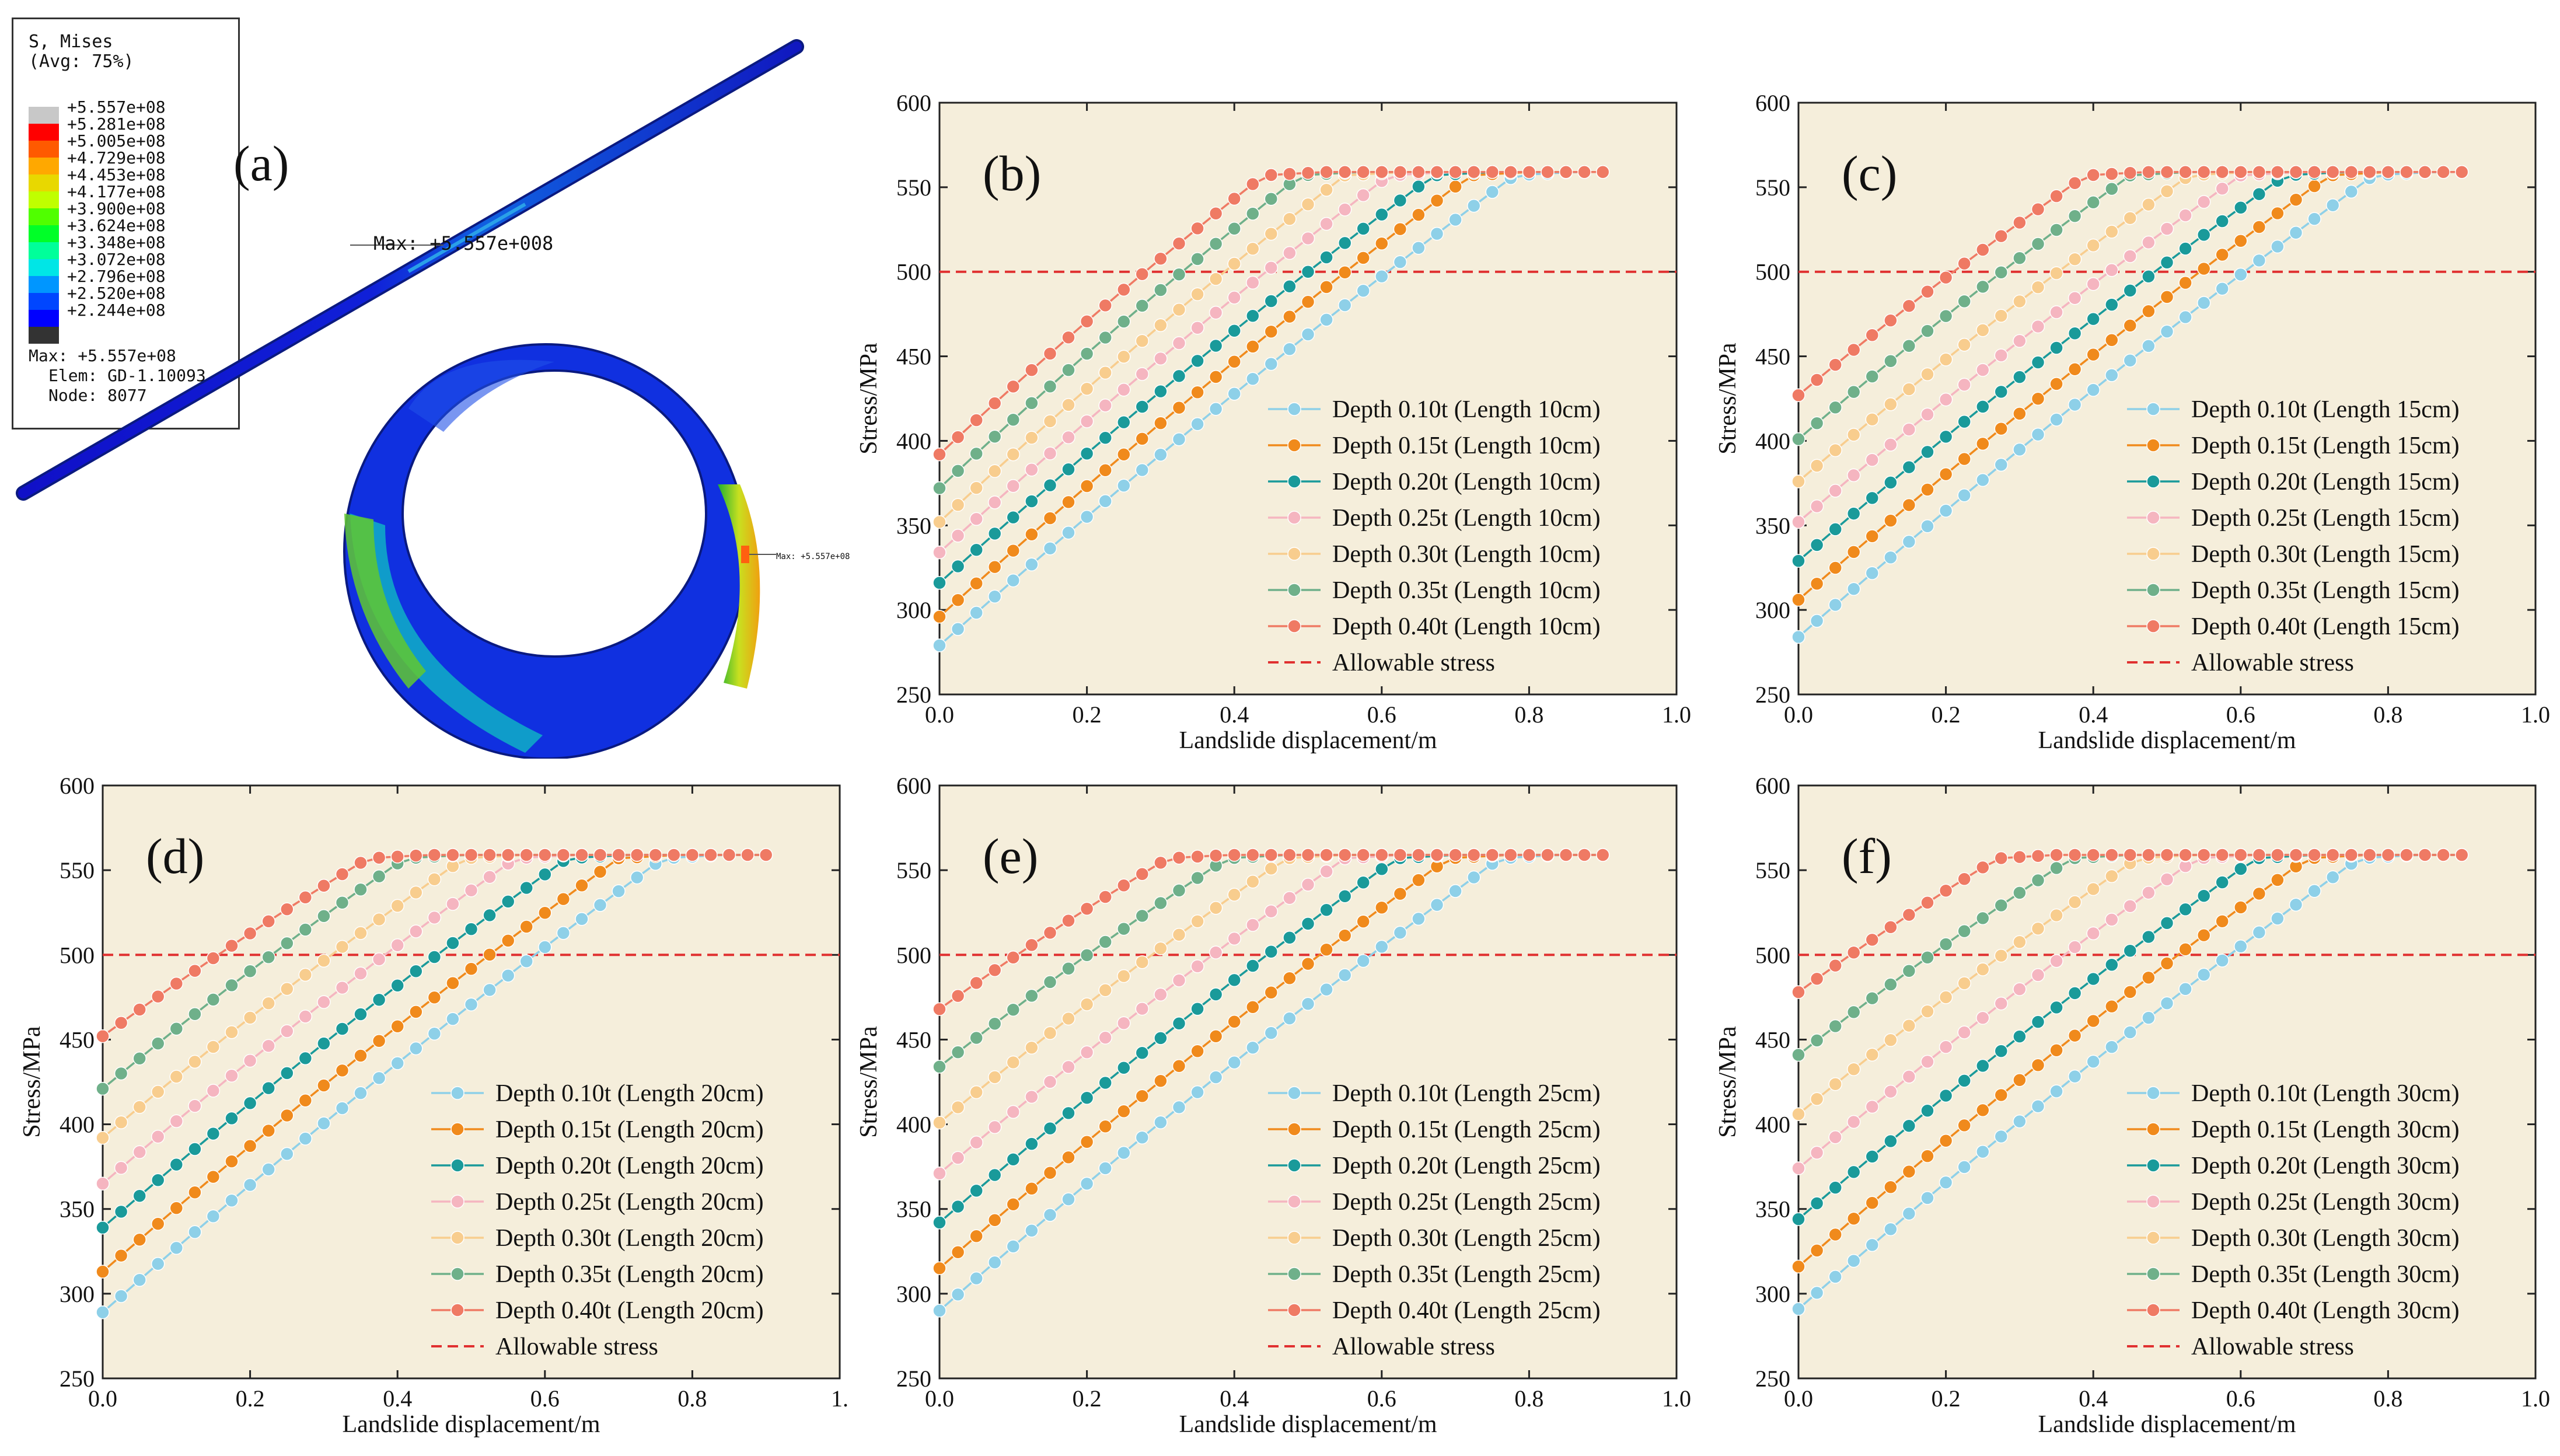 Image resolution: width=2560 pixels, height=1456 pixels. I want to click on legend-entry-label: Depth 0.20t (Length 20cm), so click(629, 1166).